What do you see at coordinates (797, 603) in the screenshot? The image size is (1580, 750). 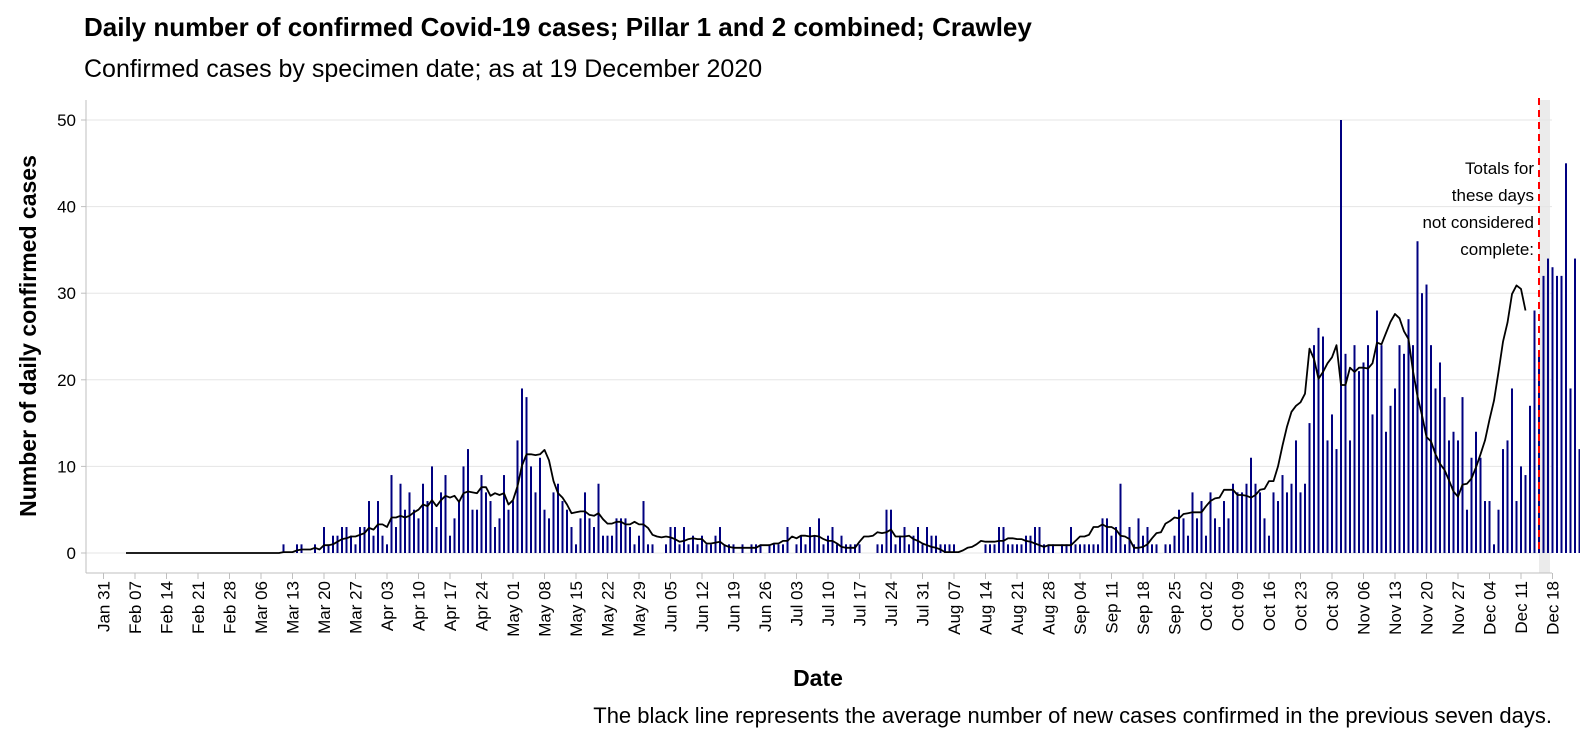 I see `x-tick-label: Jul 03` at bounding box center [797, 603].